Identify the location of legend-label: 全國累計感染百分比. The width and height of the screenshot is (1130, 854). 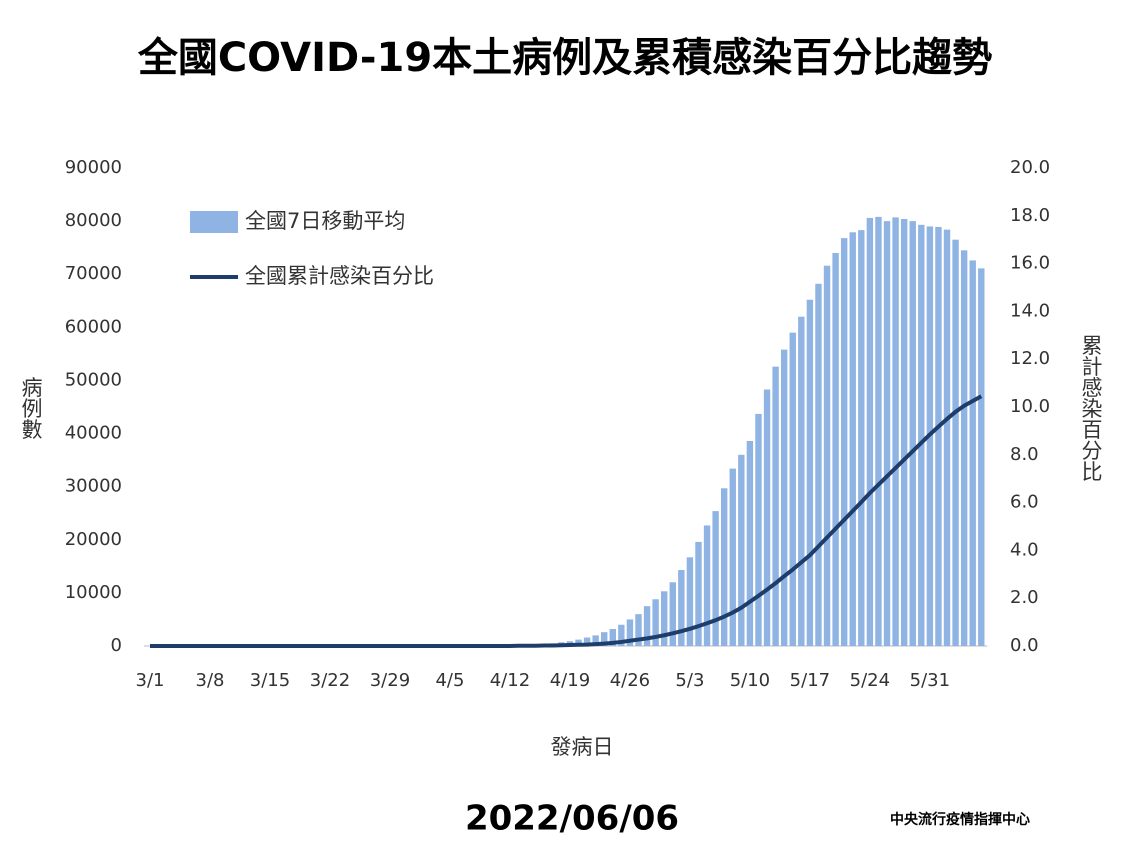
(339, 276).